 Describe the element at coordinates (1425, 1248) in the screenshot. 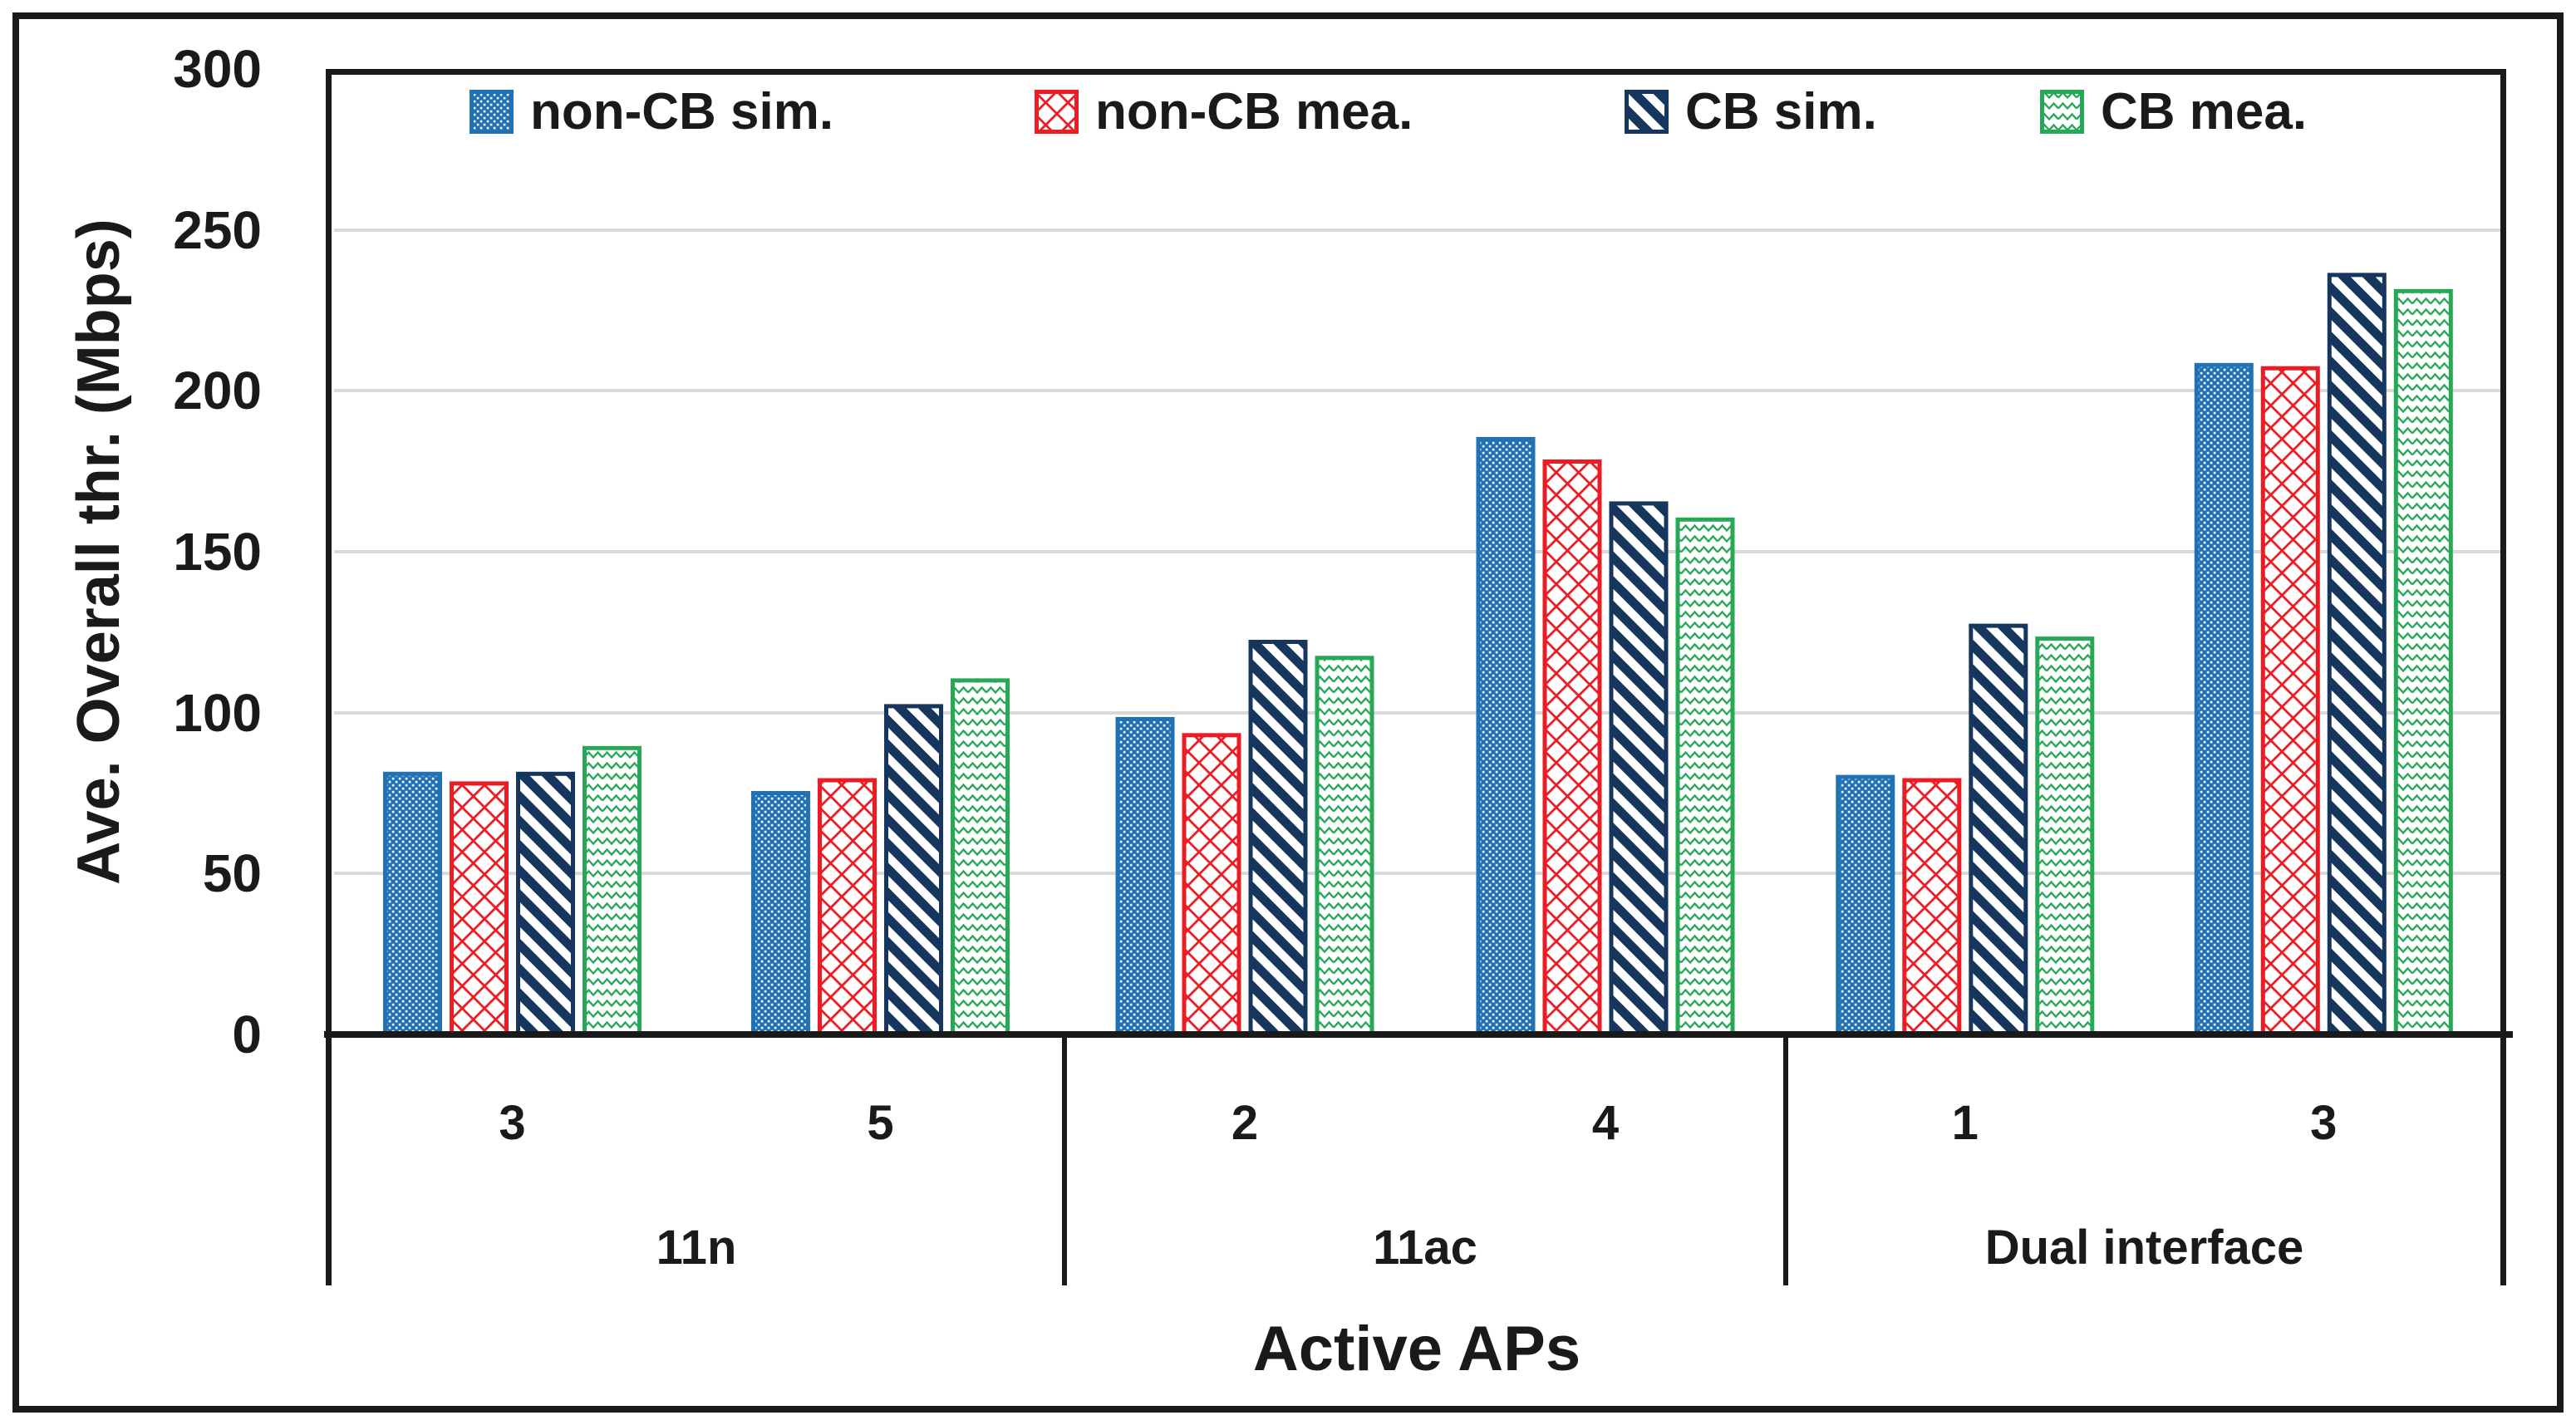

I see `x-section-label-11ac: 11ac` at that location.